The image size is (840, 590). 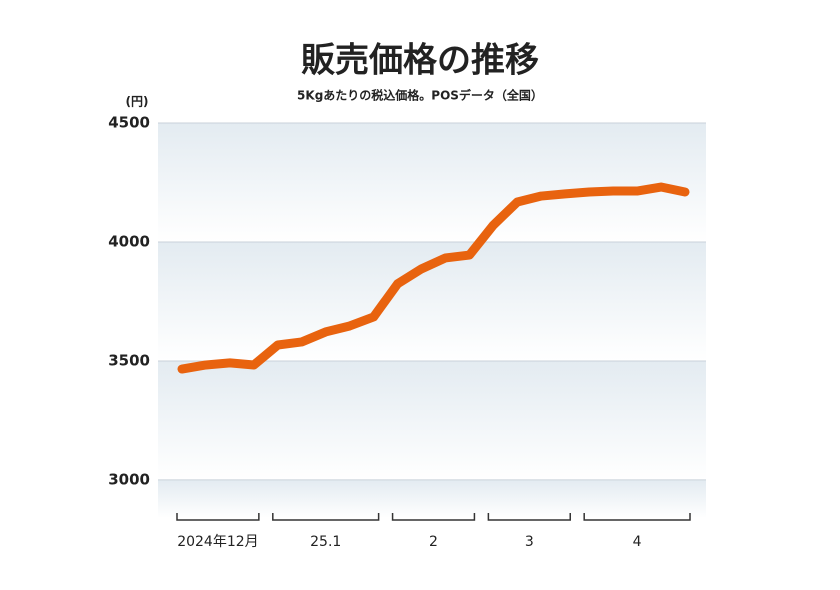 I want to click on x-tick-label: 25.1, so click(x=325, y=542).